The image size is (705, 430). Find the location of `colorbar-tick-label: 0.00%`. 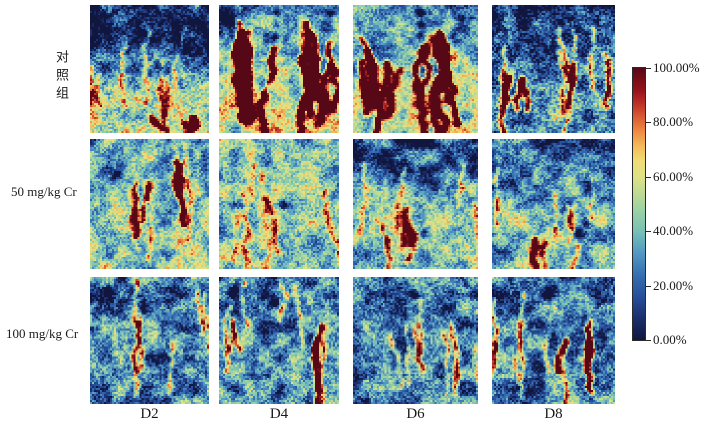

colorbar-tick-label: 0.00% is located at coordinates (670, 339).